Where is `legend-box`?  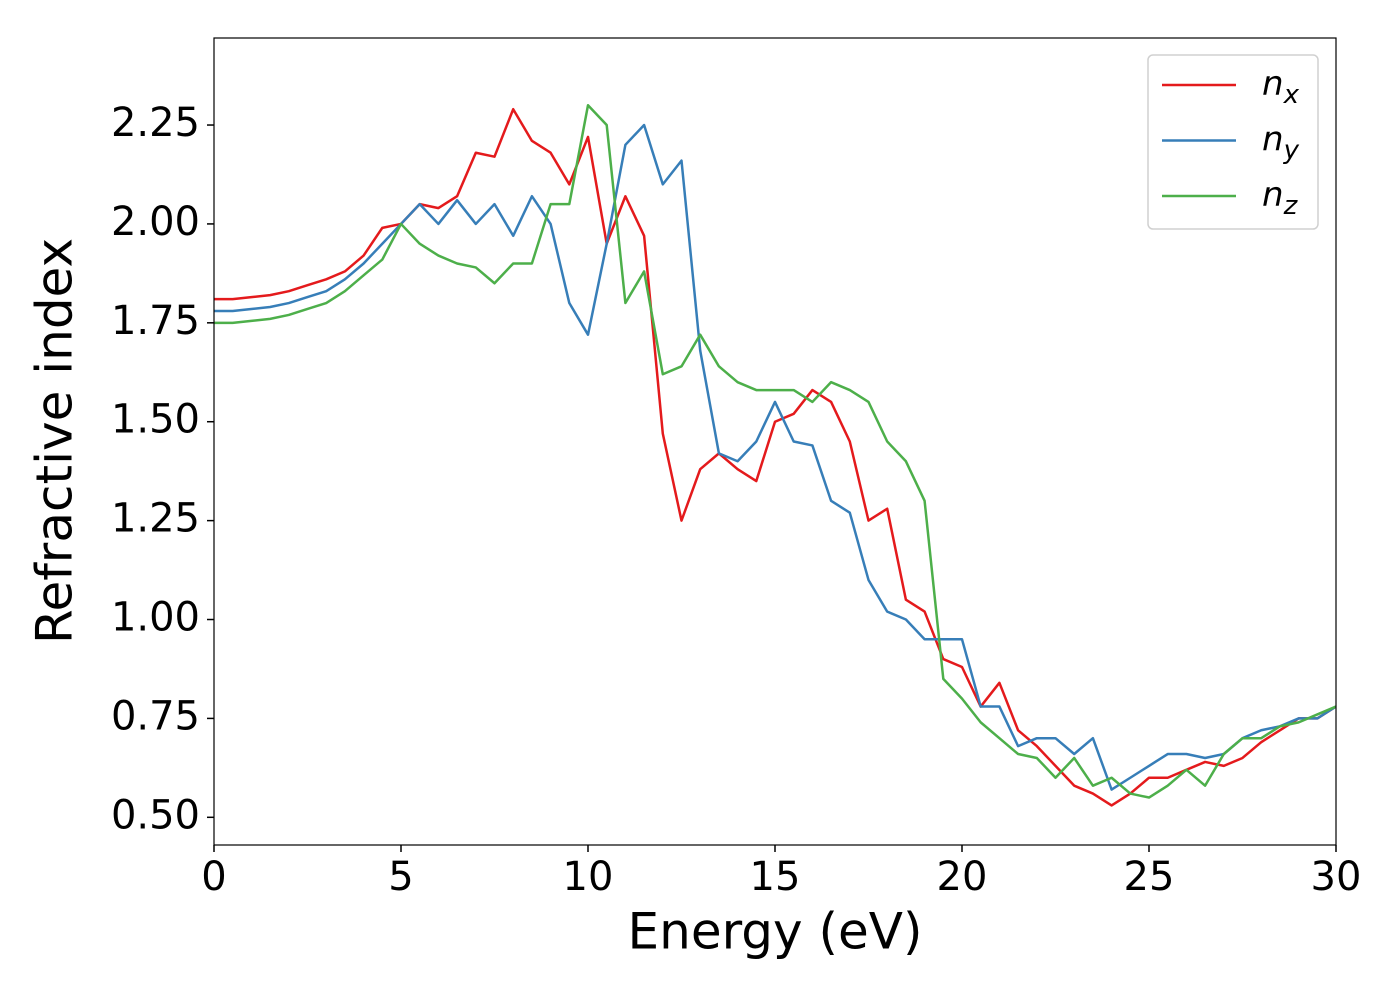
legend-box is located at coordinates (1233, 142).